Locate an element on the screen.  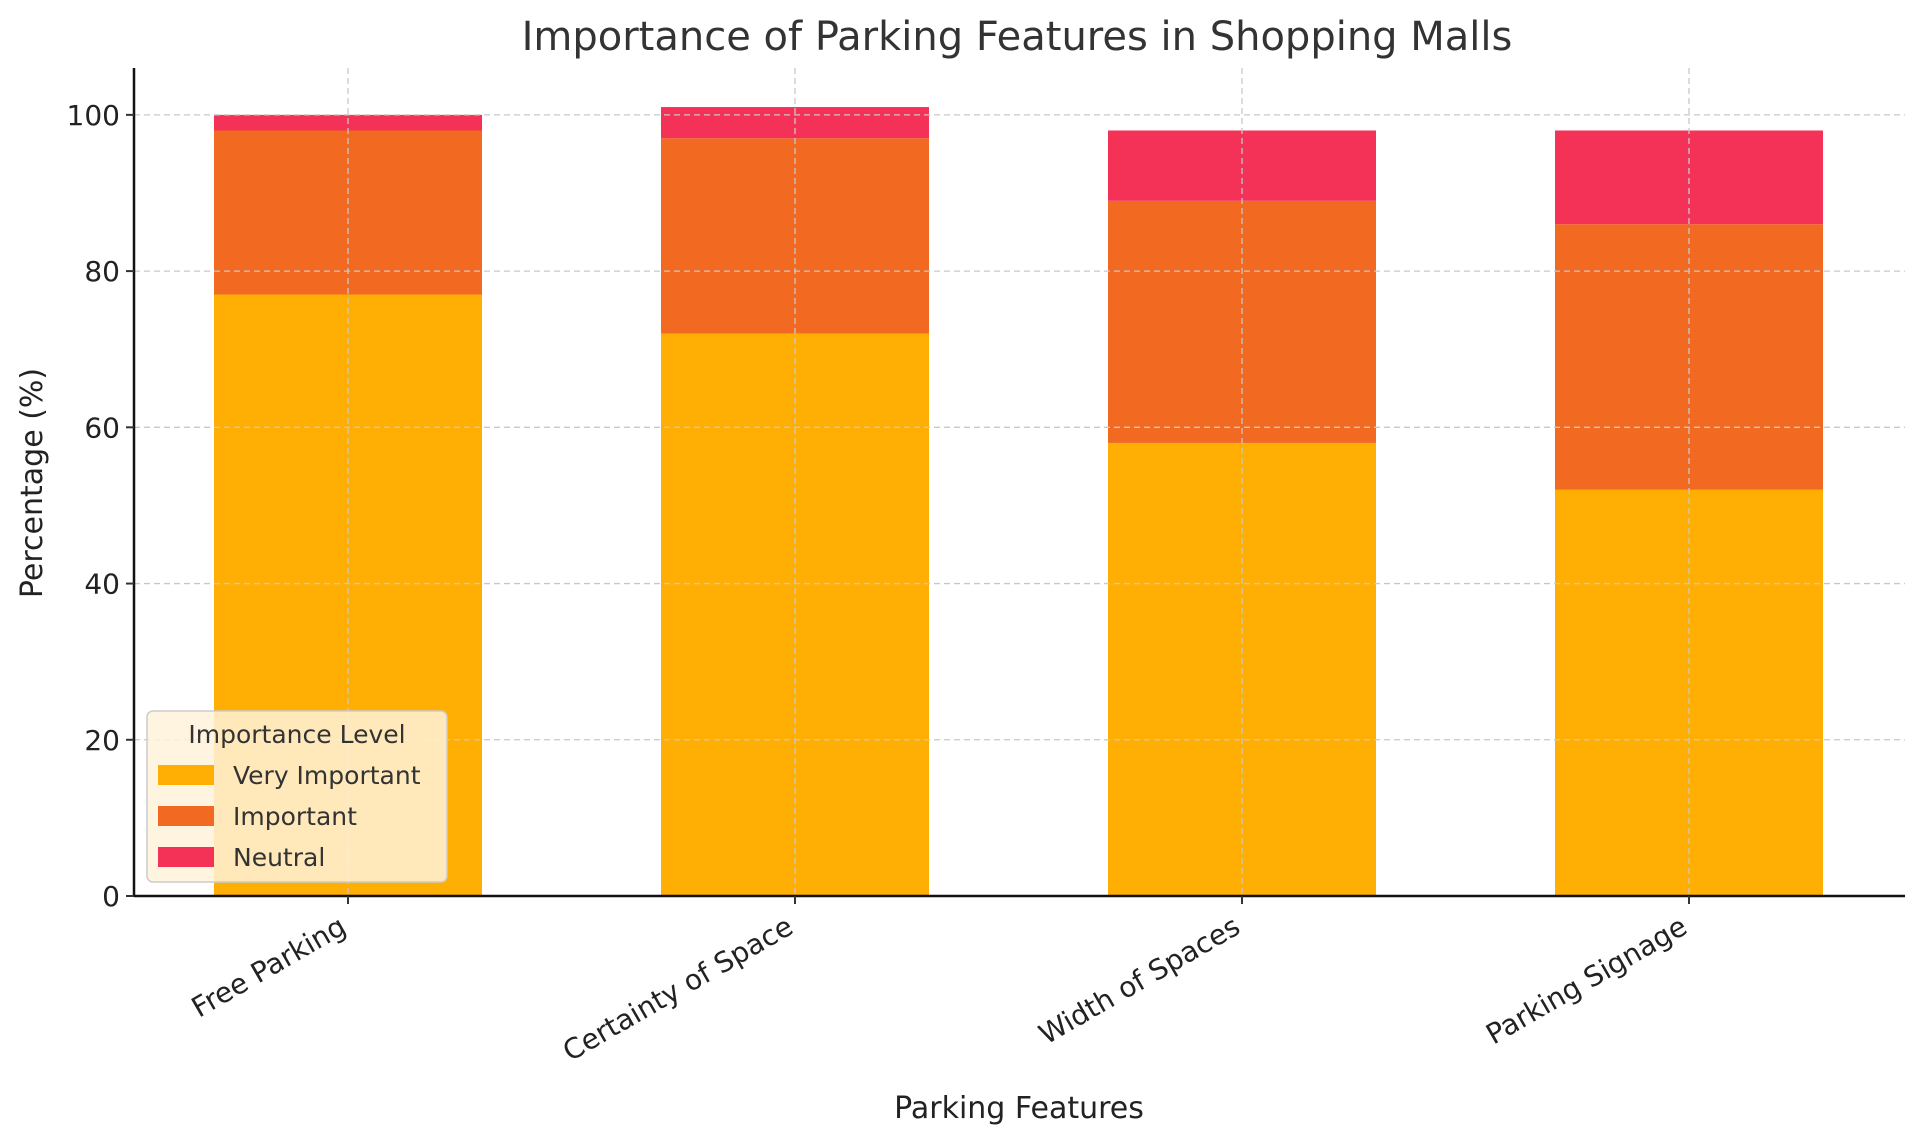
legend-title: Importance Level is located at coordinates (296, 734).